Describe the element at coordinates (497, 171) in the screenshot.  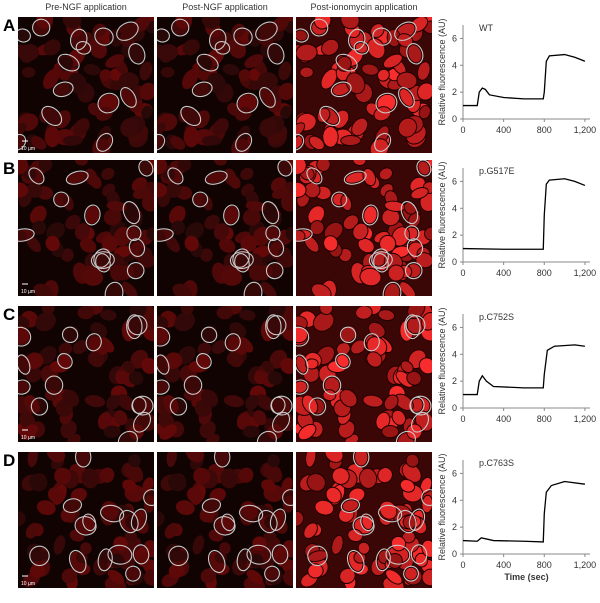
I see `chart-title: p.G517E` at that location.